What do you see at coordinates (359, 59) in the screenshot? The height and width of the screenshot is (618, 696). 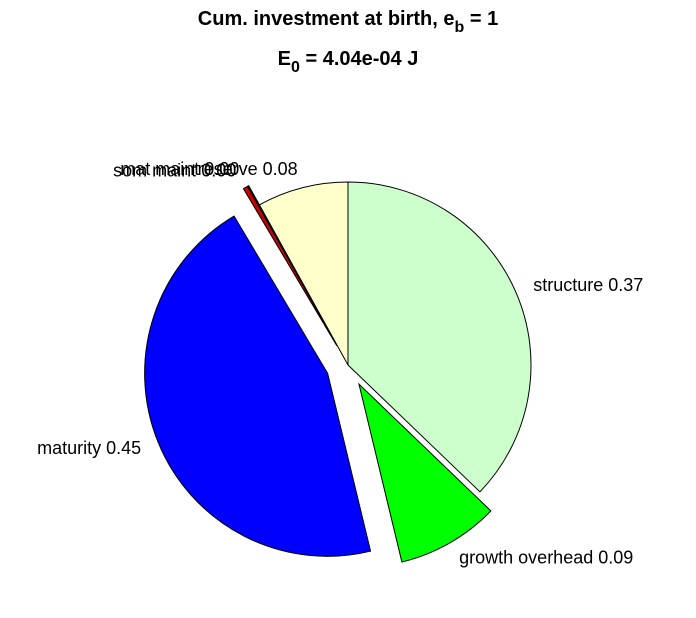 I see `subtitle-after: = 4.04e-04 J` at bounding box center [359, 59].